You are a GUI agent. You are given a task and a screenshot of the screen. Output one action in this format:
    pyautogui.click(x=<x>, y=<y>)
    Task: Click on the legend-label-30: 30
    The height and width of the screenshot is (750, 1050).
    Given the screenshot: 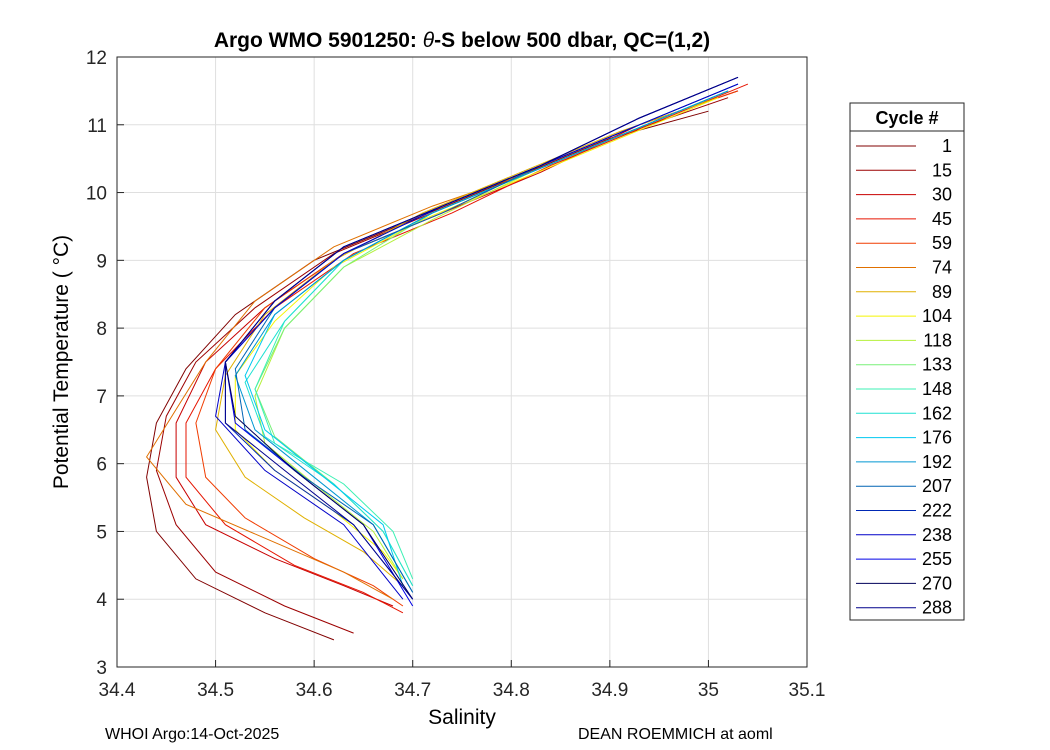 What is the action you would take?
    pyautogui.click(x=942, y=195)
    